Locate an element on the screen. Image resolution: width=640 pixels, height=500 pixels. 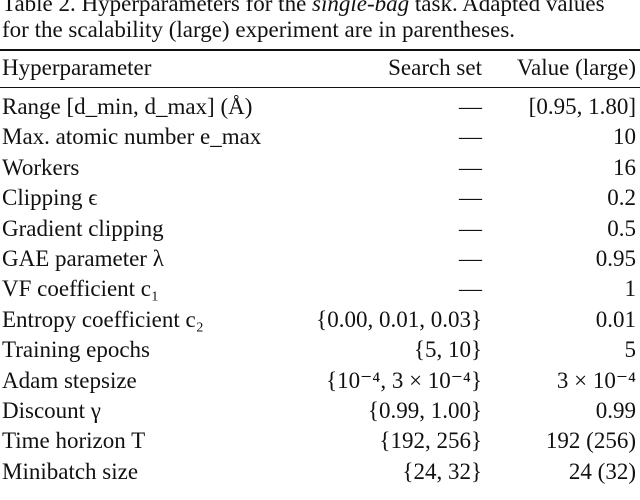
header-row: Hyperparameter Search set Value (large) is located at coordinates (320, 68).